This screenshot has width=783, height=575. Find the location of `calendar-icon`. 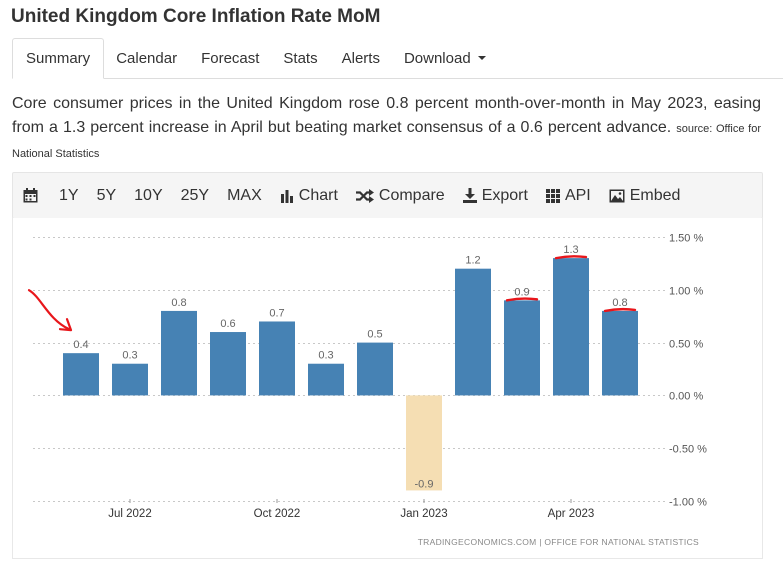

calendar-icon is located at coordinates (30, 195).